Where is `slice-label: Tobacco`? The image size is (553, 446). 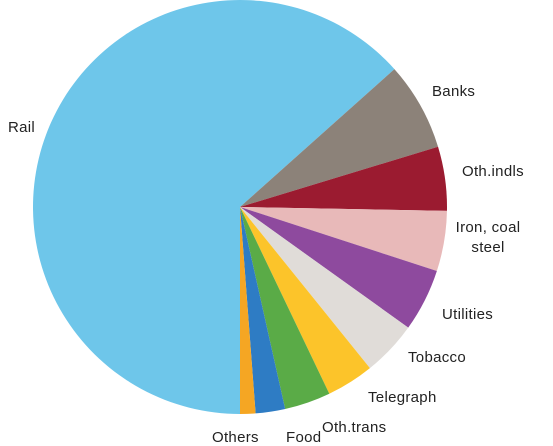 slice-label: Tobacco is located at coordinates (437, 357).